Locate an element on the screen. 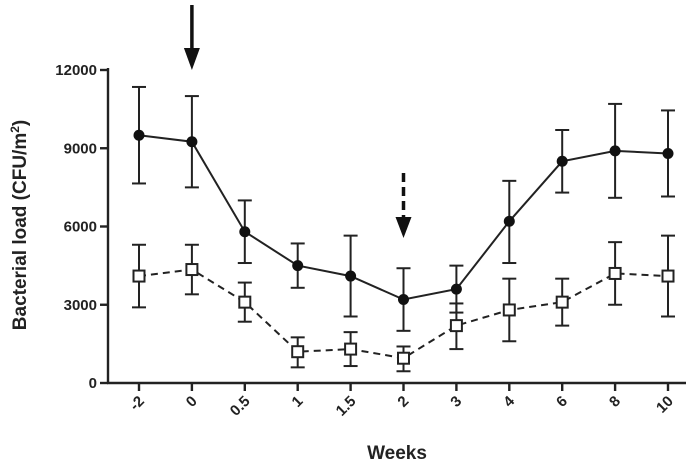 This screenshot has height=466, width=700. x-tick-label: 3 is located at coordinates (456, 402).